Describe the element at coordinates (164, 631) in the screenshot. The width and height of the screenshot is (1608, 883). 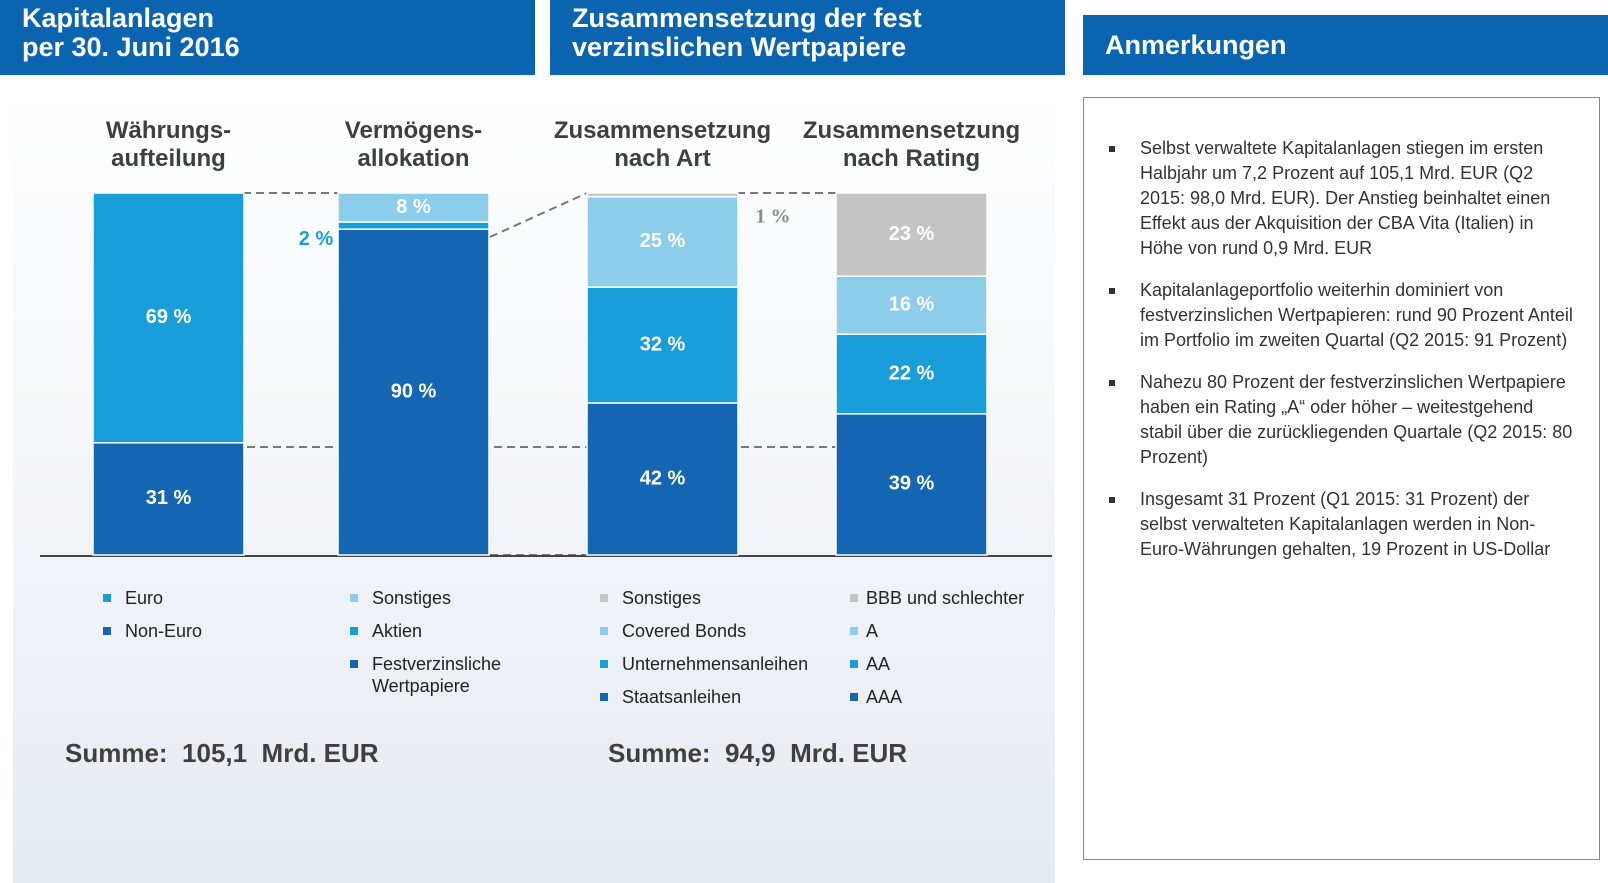
I see `legend-label: Non-Euro` at that location.